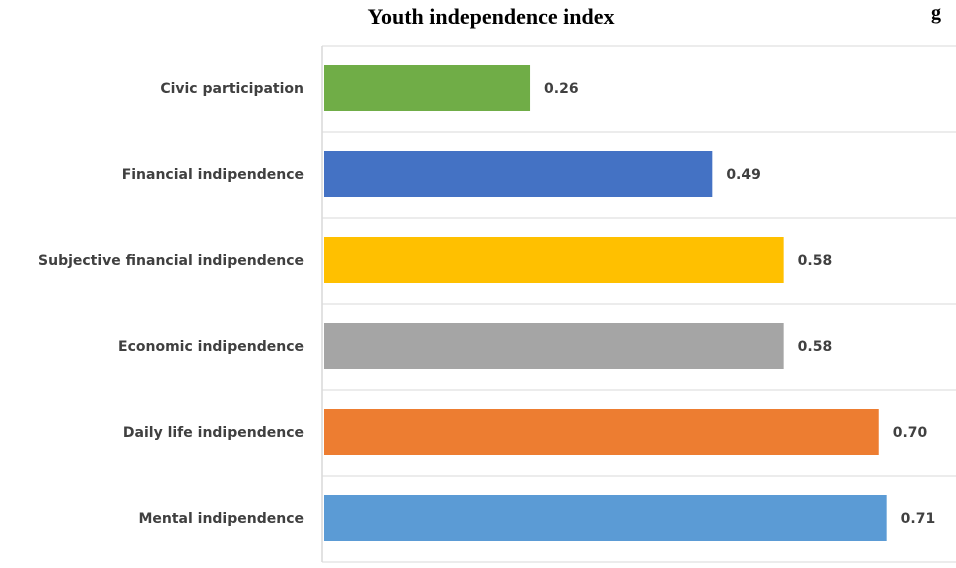 Image resolution: width=956 pixels, height=568 pixels. Describe the element at coordinates (561, 89) in the screenshot. I see `data-label: 0.26` at that location.